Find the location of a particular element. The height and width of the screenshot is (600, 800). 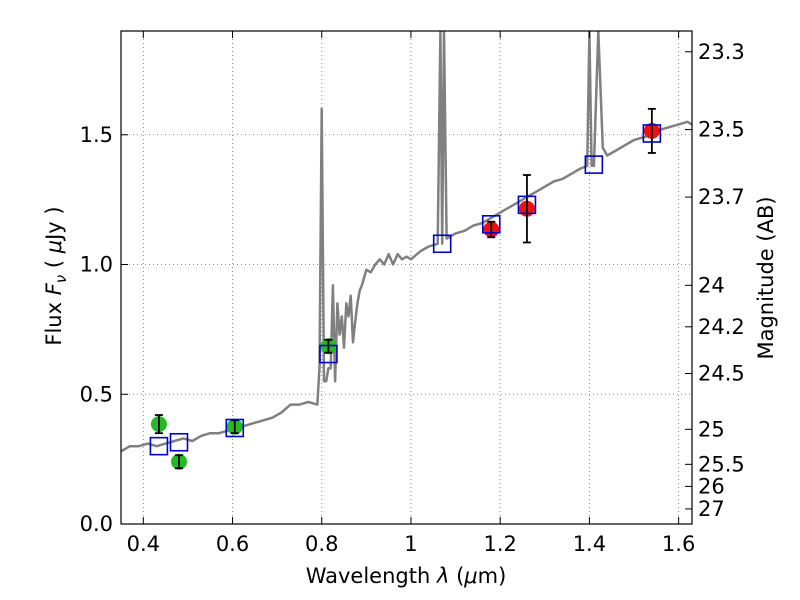

x-tick-label: 0.8 is located at coordinates (321, 544).